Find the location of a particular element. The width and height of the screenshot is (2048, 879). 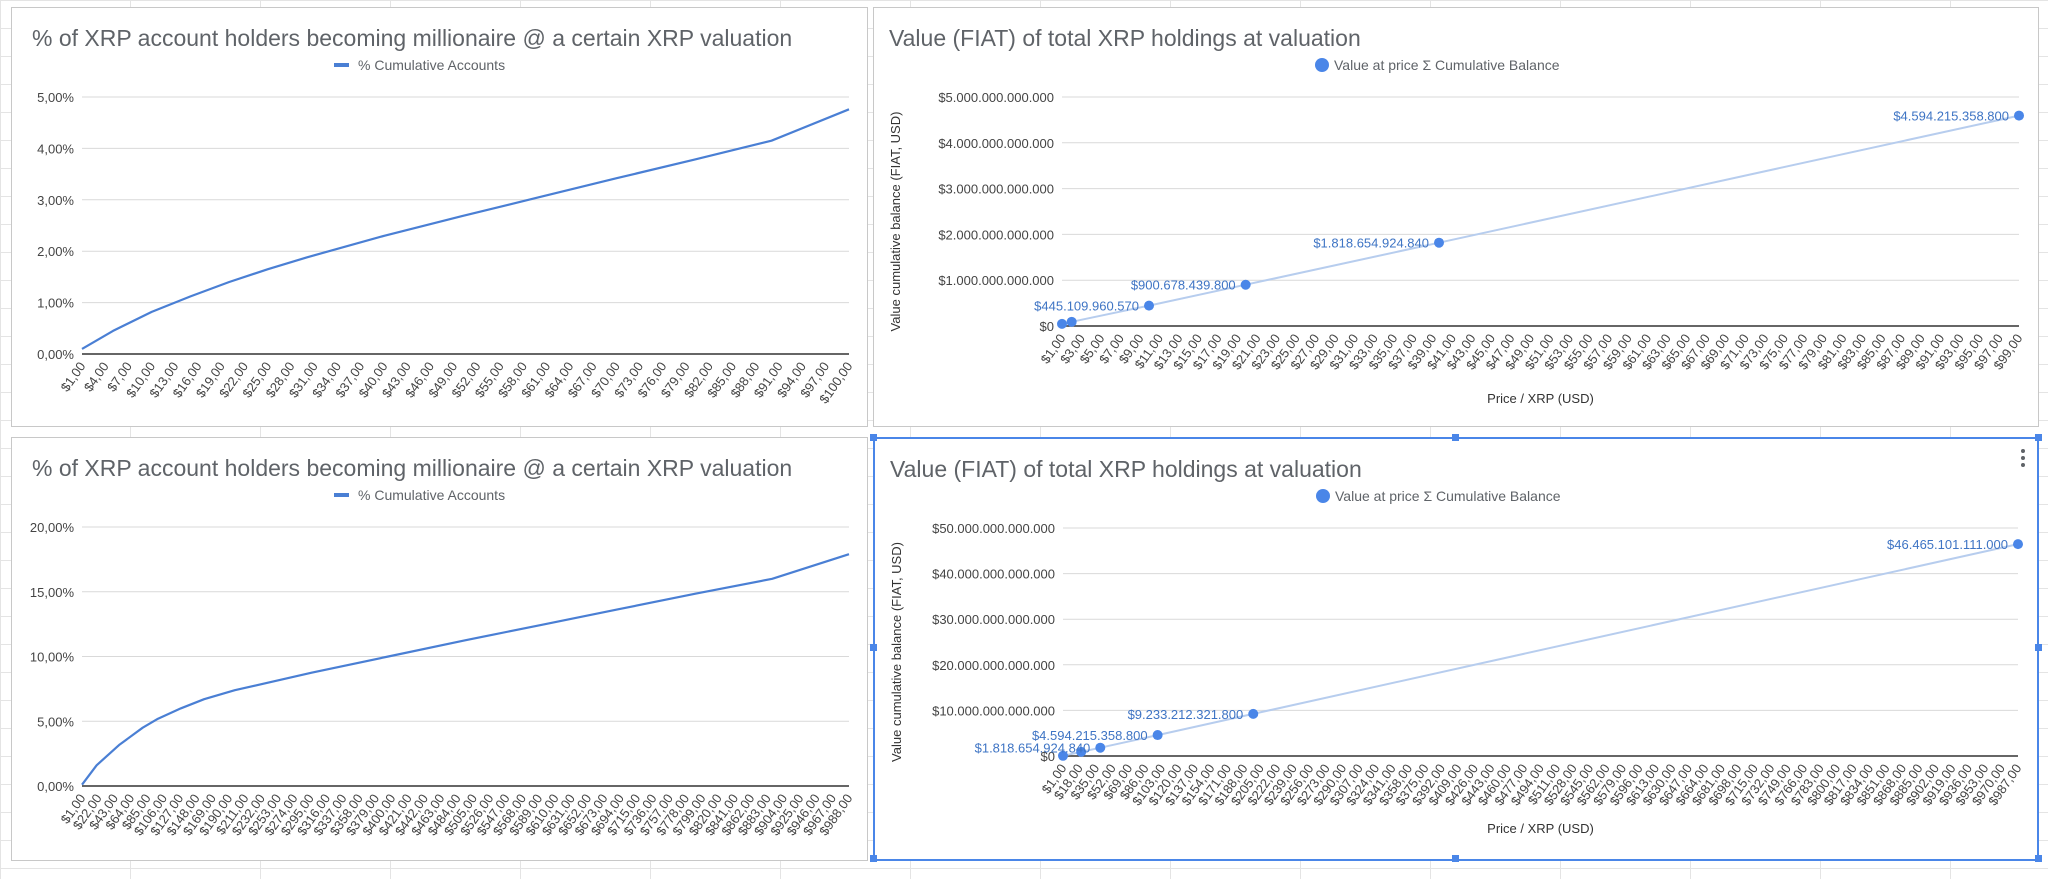

data-label: $46.465.101.111.000 is located at coordinates (1947, 544).